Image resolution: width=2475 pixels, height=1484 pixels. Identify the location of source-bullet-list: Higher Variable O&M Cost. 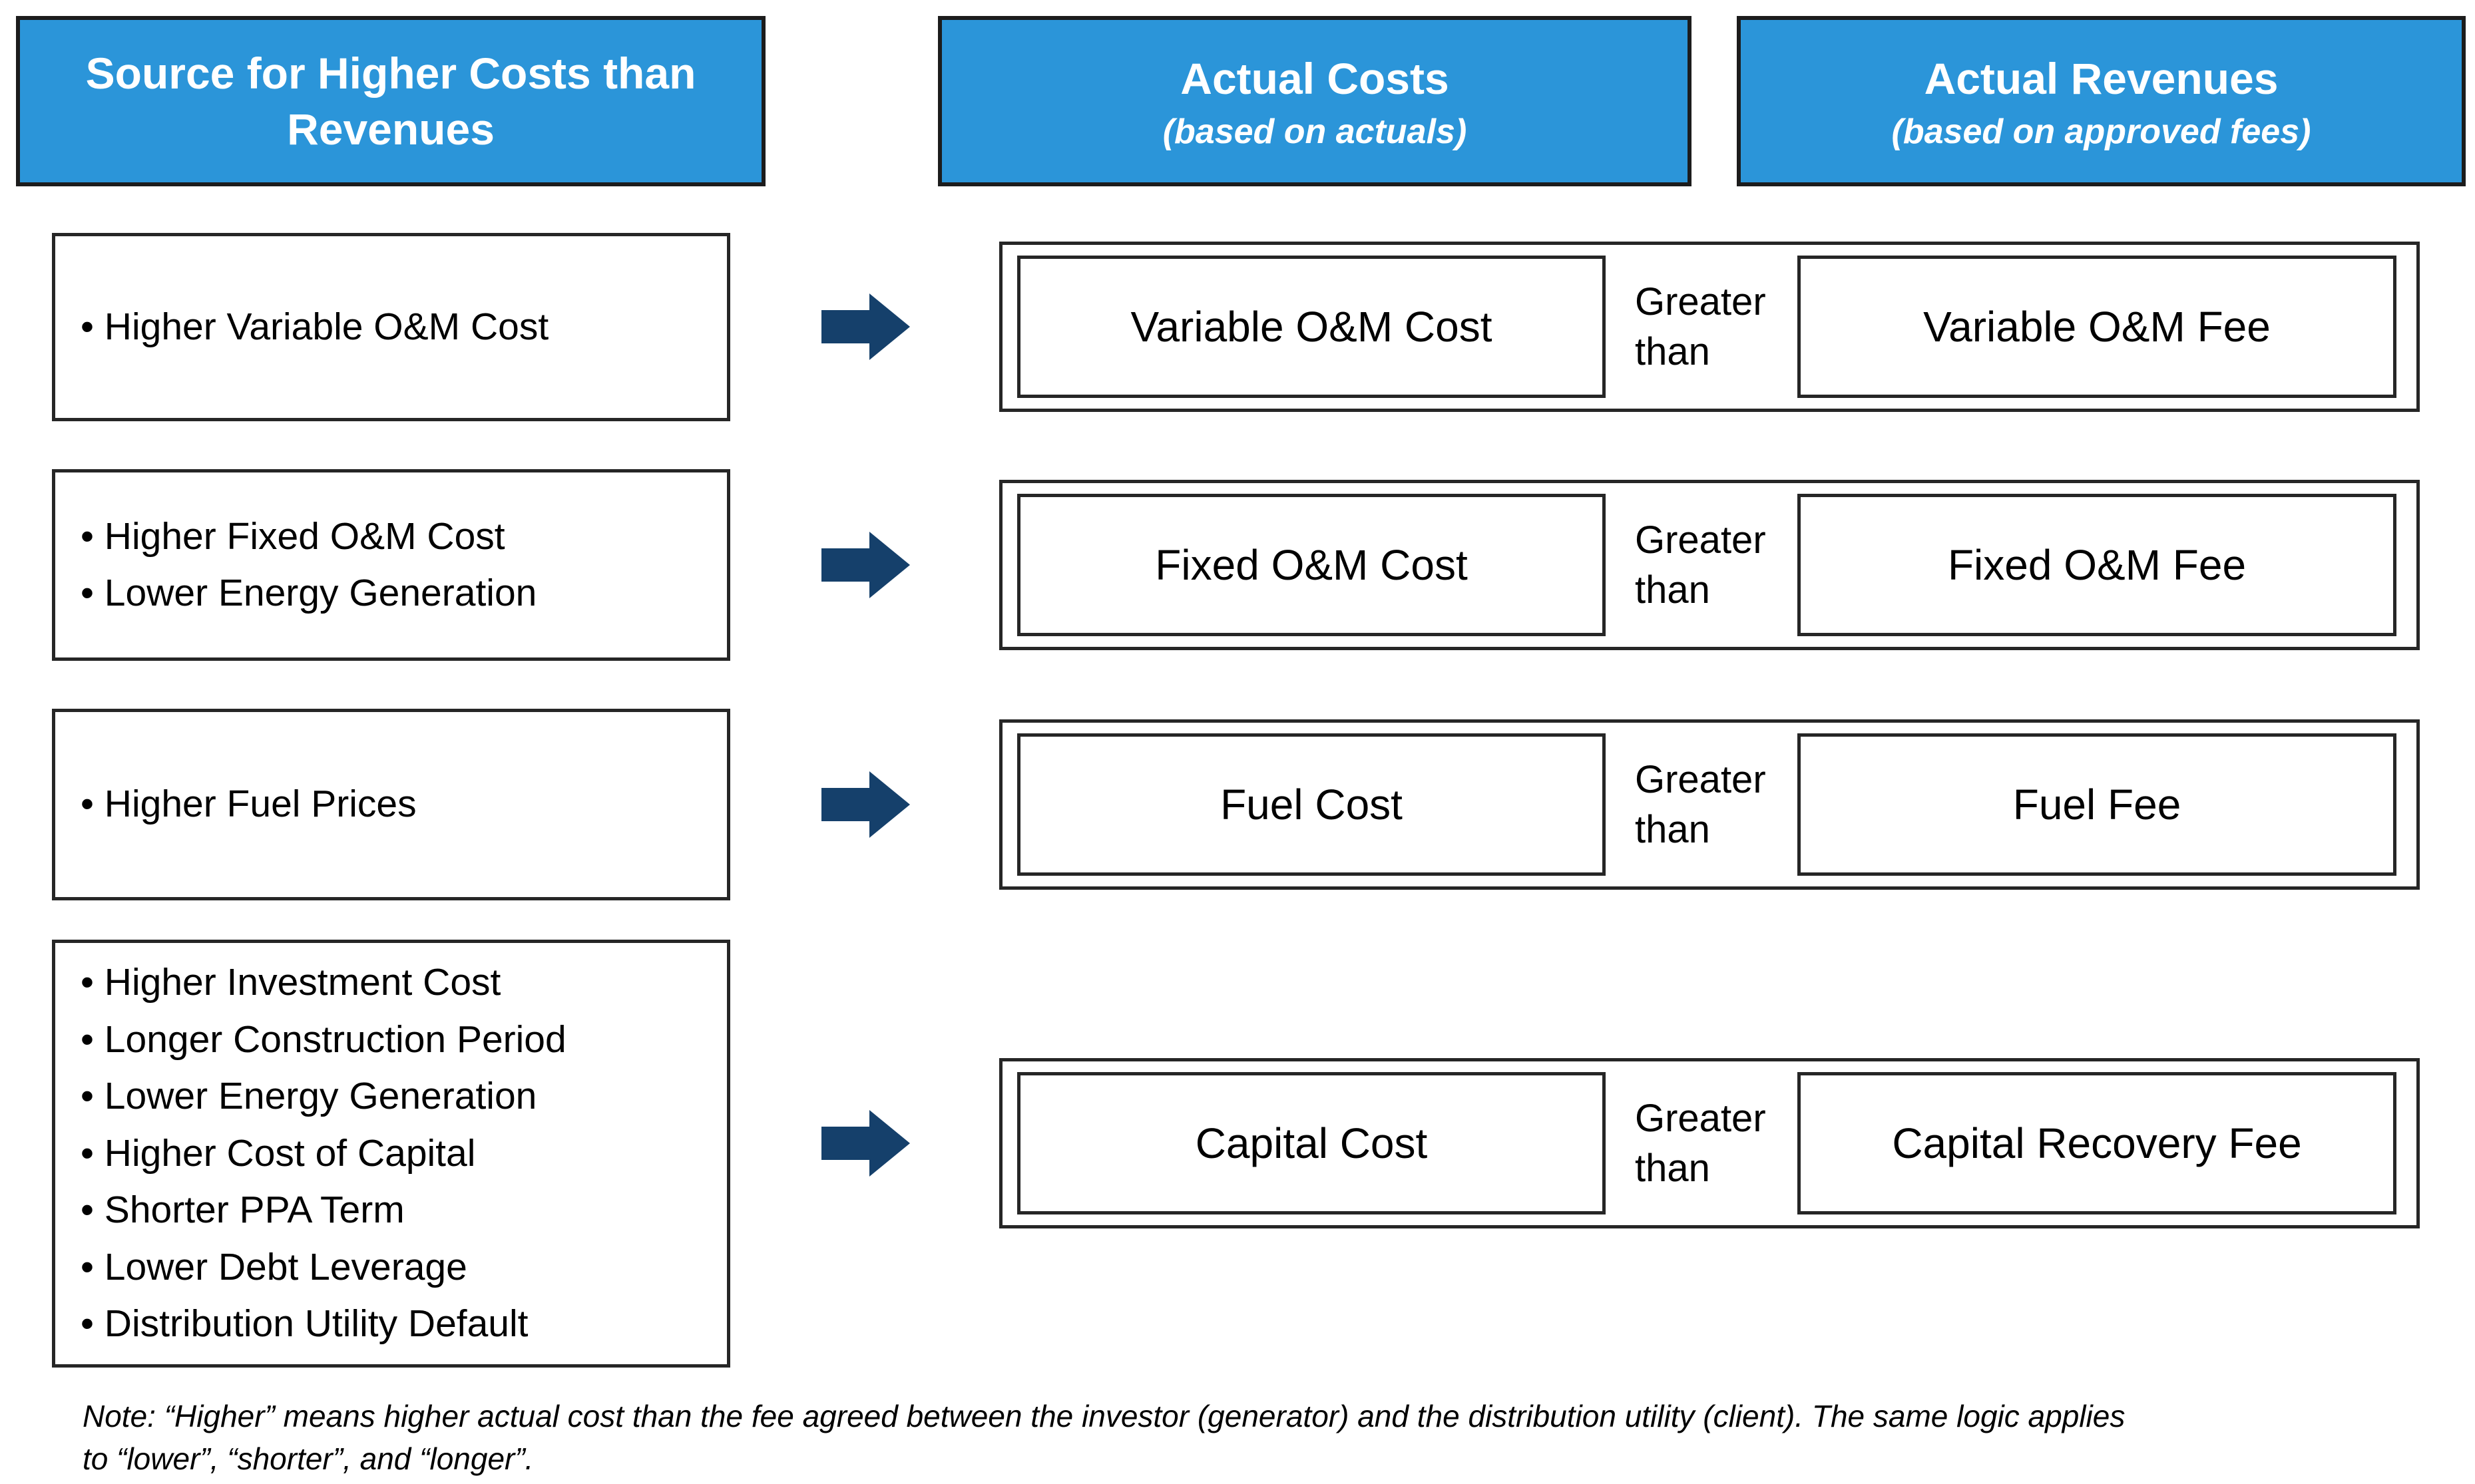
(308, 327).